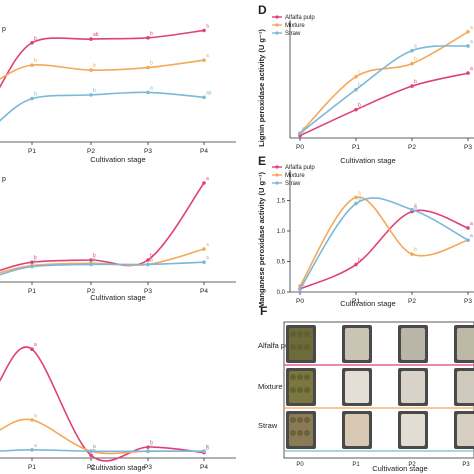 This screenshot has width=474, height=474. What do you see at coordinates (356, 301) in the screenshot?
I see `x-tick-label: P1` at bounding box center [356, 301].